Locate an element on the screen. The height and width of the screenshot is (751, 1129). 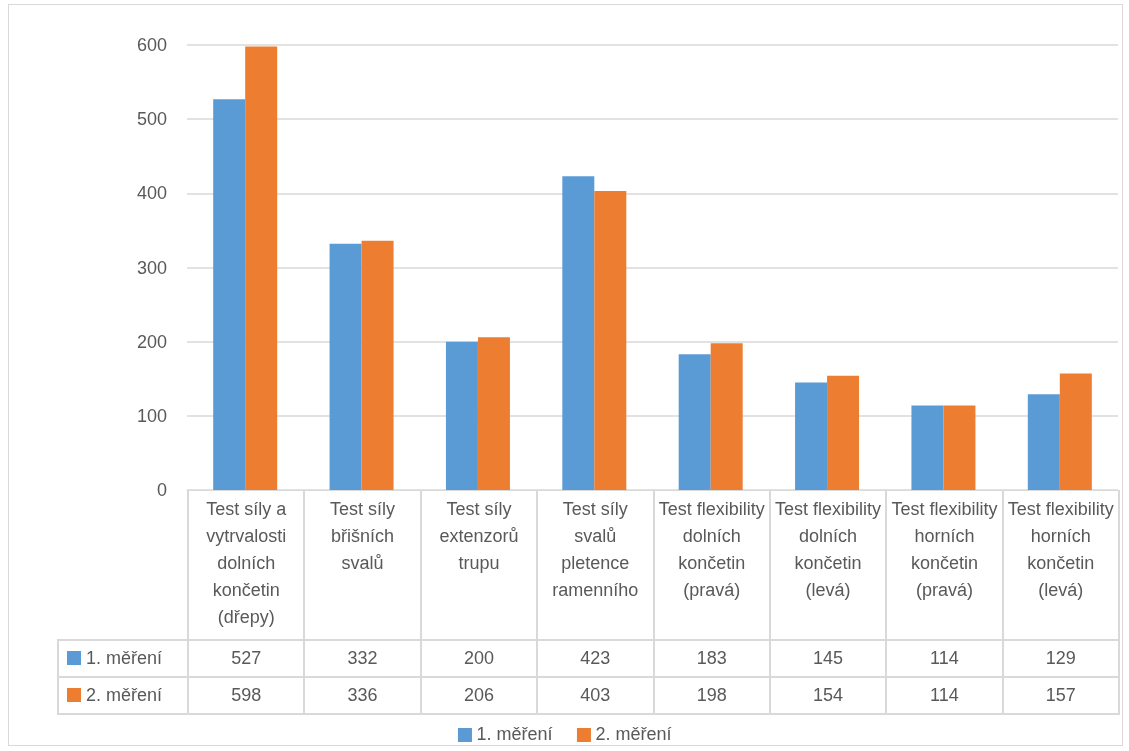
data-label: 145 is located at coordinates (828, 658).